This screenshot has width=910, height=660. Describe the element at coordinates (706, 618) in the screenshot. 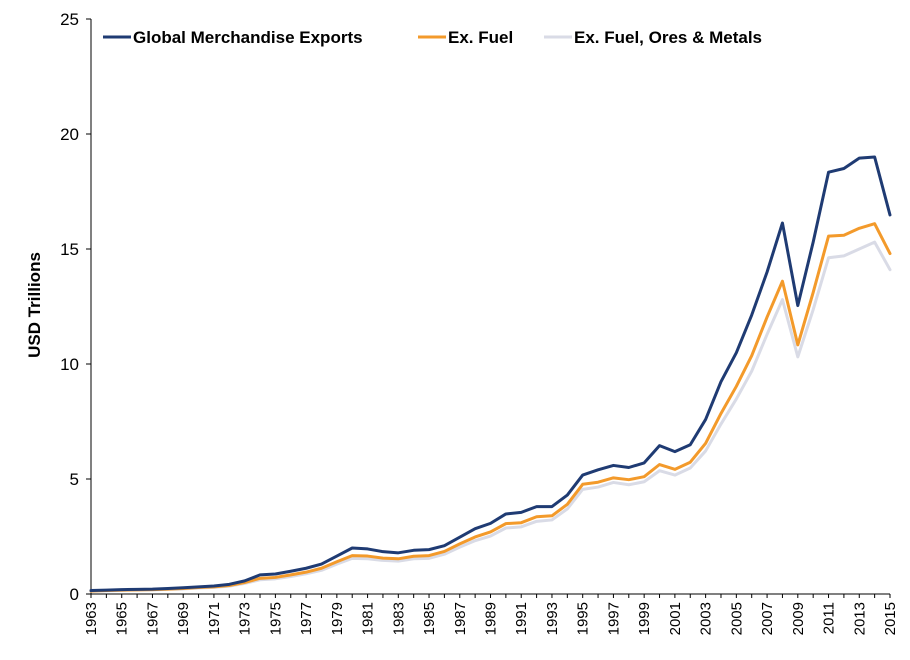

I see `x-tick-label: 2003` at that location.